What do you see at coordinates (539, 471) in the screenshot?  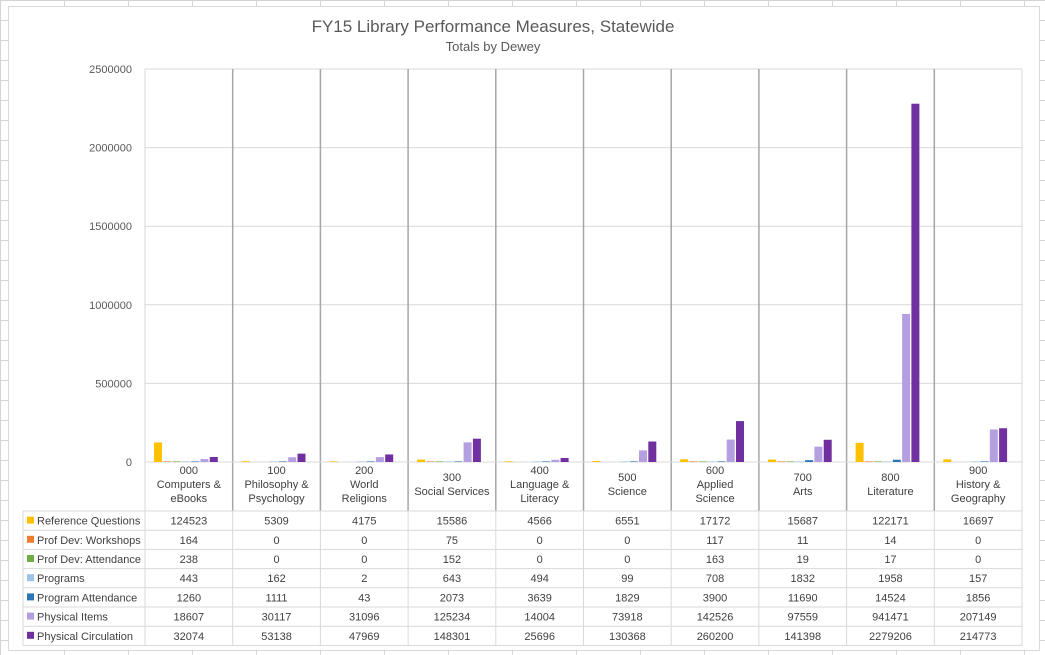 I see `x-tick-label: 400` at bounding box center [539, 471].